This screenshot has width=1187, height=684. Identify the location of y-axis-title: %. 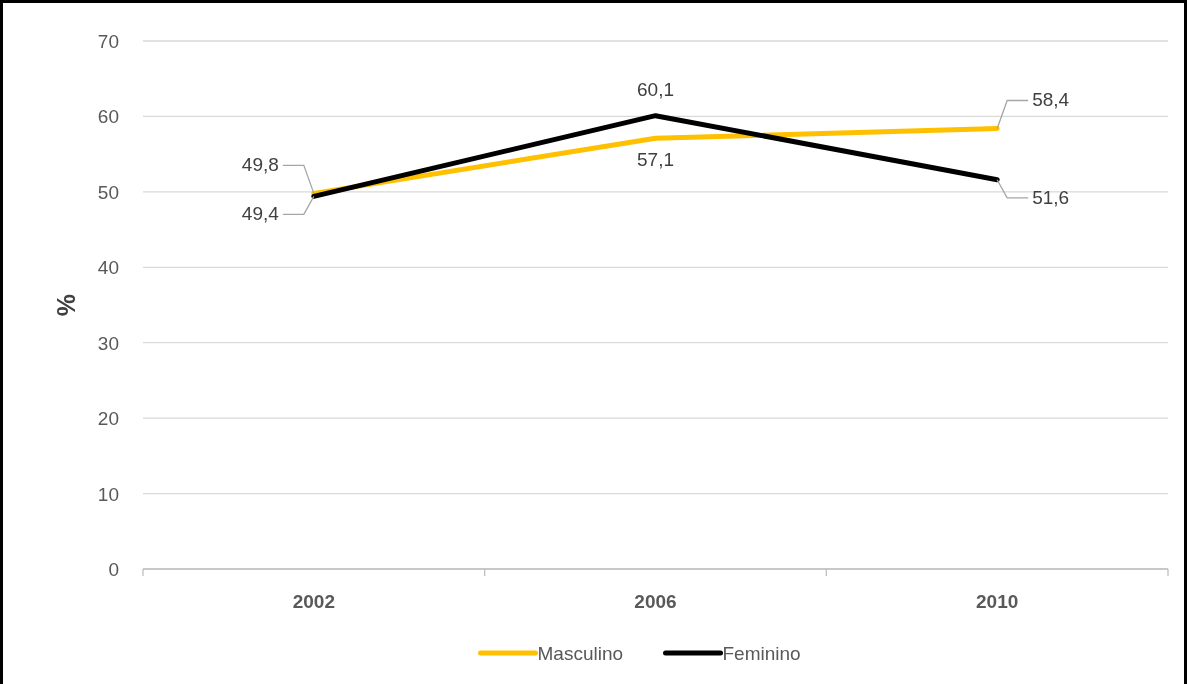
(66, 305).